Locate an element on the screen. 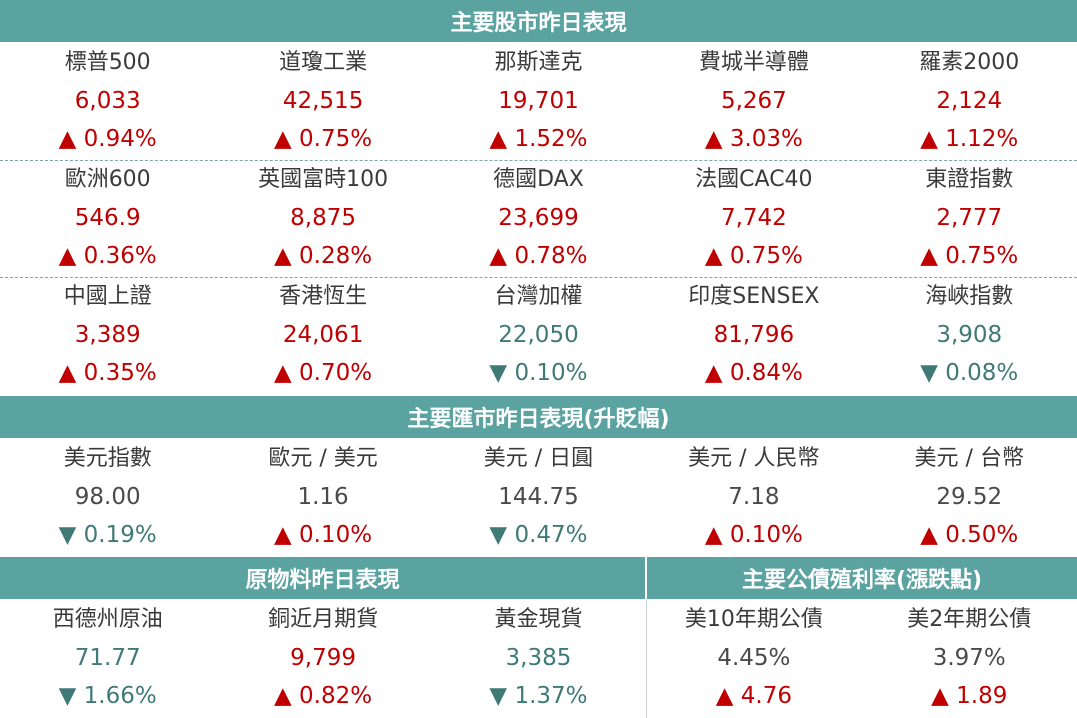 This screenshot has height=718, width=1077. fx-header: 主要匯市昨日表現(升貶幅) is located at coordinates (538, 417).